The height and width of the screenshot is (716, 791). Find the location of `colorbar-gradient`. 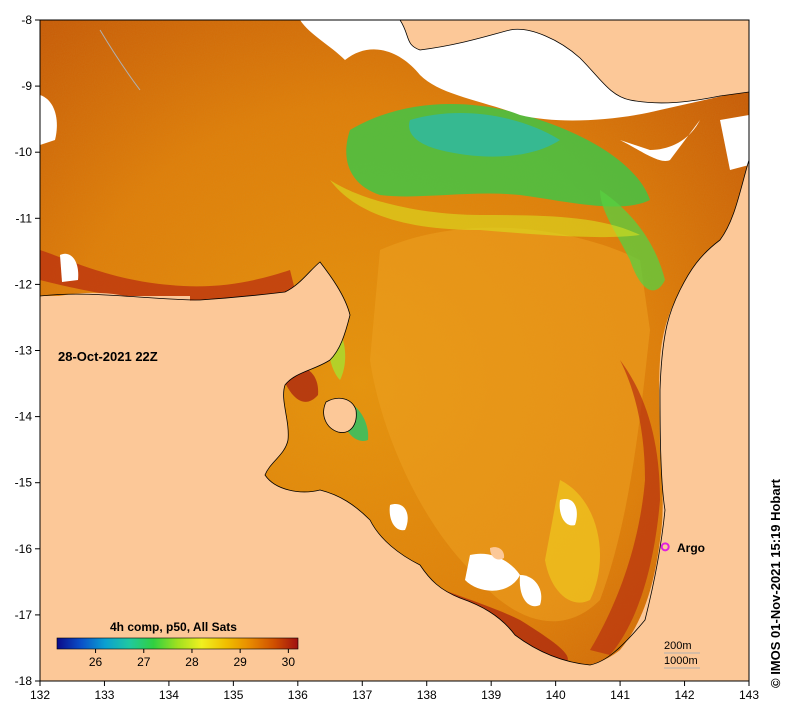

colorbar-gradient is located at coordinates (177, 643).